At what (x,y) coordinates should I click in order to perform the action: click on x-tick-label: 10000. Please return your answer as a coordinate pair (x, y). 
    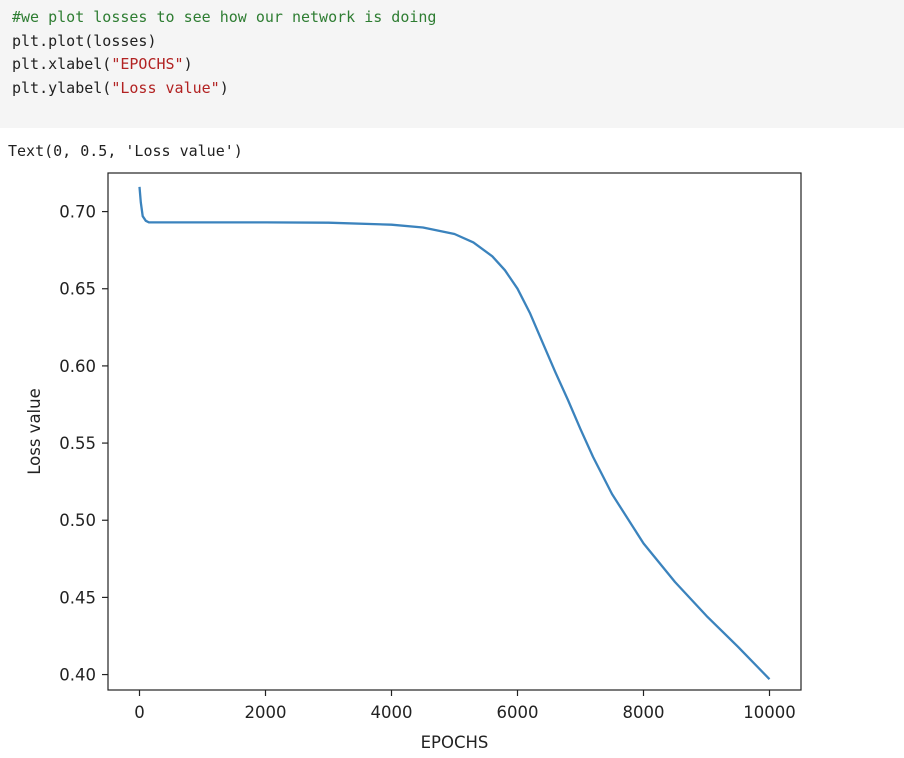
    Looking at the image, I should click on (769, 712).